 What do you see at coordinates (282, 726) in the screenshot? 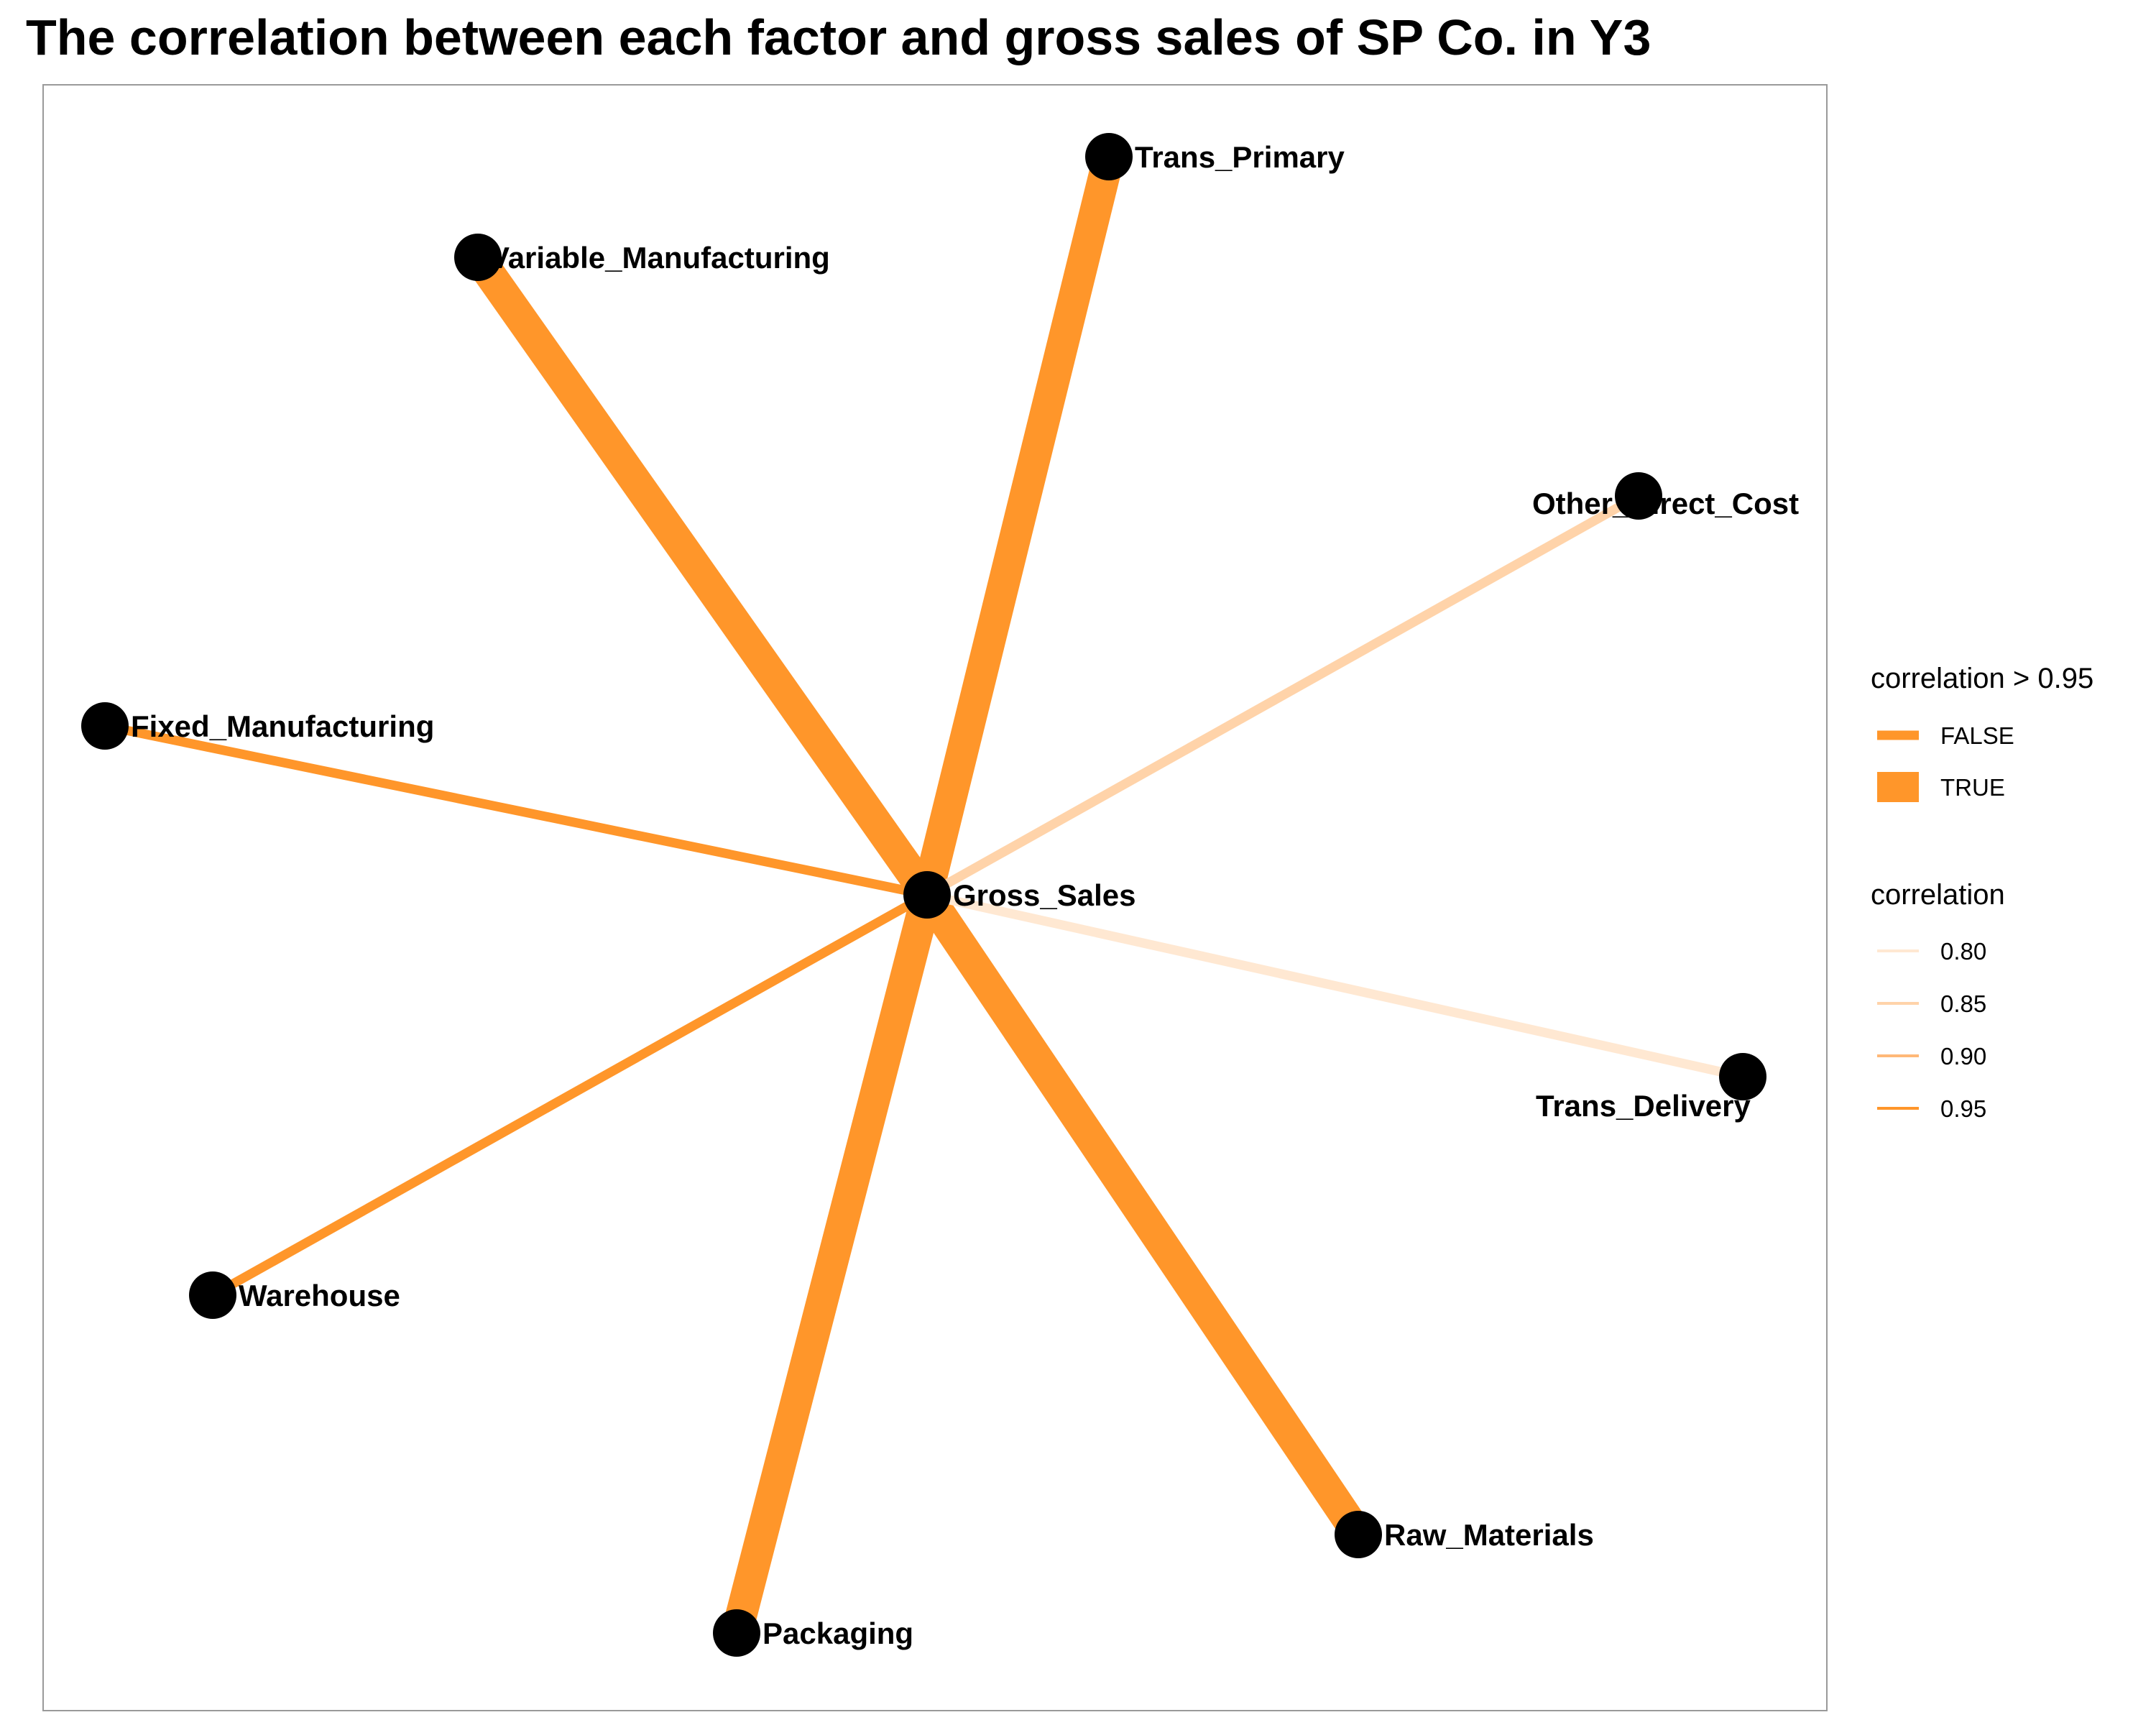
I see `node-label-fixed-manufacturing: Fixed_Manufacturing` at bounding box center [282, 726].